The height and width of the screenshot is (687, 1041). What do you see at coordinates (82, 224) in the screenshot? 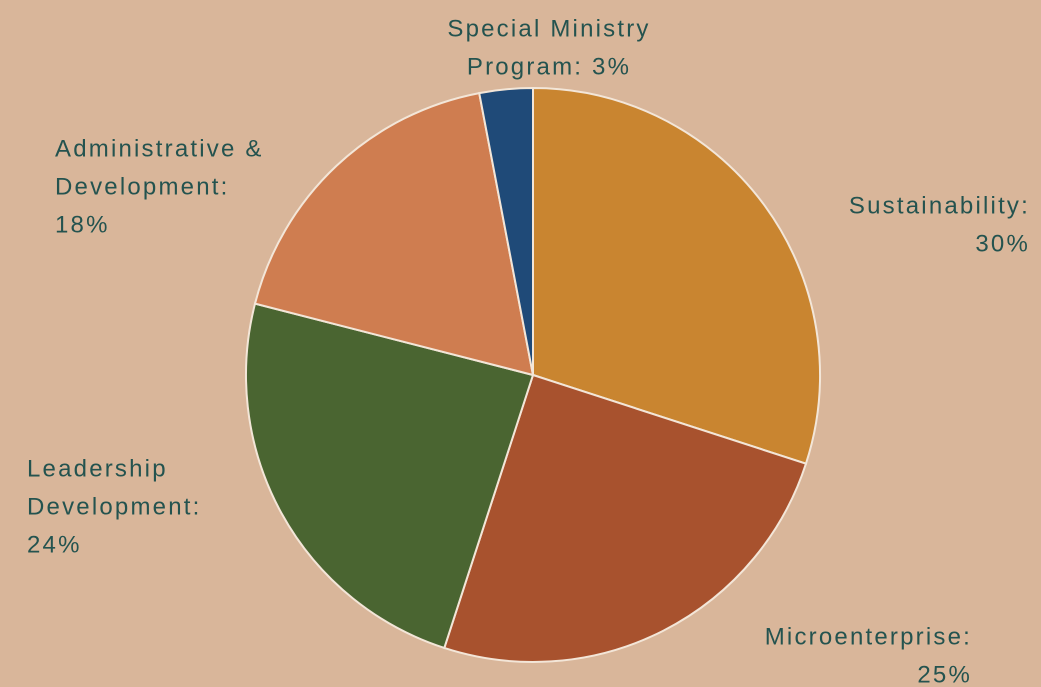
I see `slice-label: 18%` at bounding box center [82, 224].